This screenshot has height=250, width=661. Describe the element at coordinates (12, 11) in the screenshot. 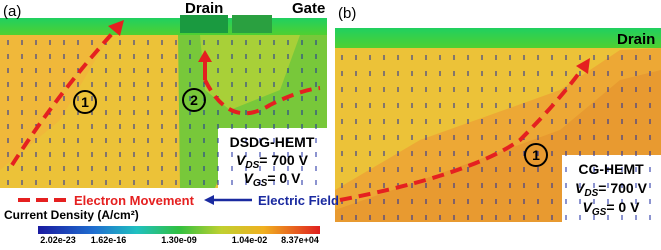

I see `panel-label: (a)` at that location.